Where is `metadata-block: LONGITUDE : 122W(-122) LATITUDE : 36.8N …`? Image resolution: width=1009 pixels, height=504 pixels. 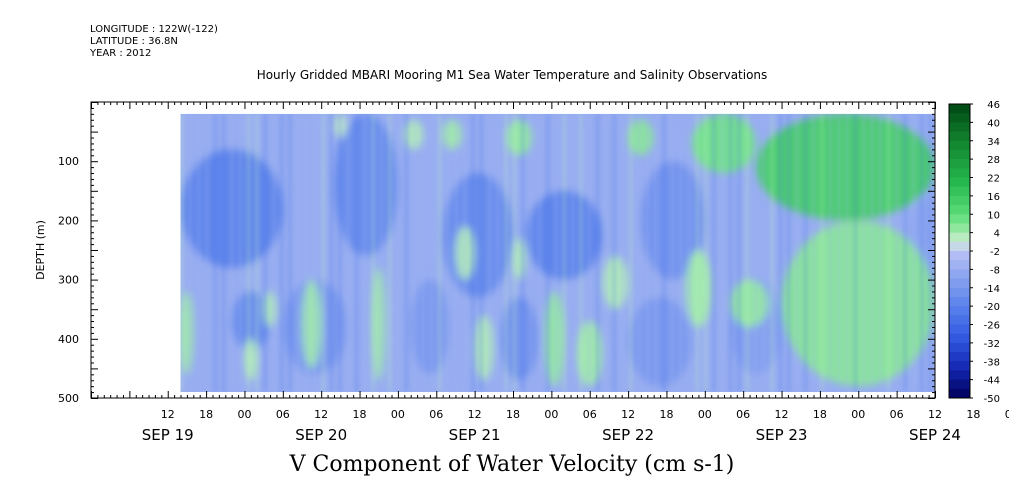 metadata-block: LONGITUDE : 122W(-122) LATITUDE : 36.8N … is located at coordinates (154, 42).